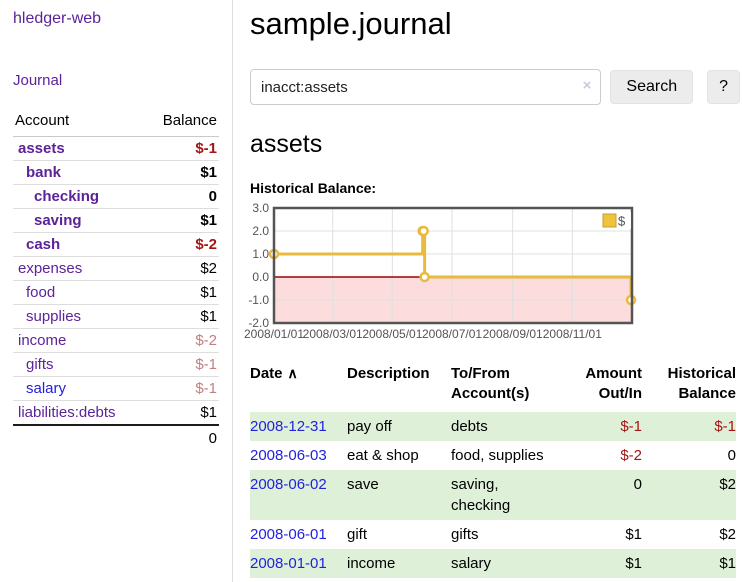 The width and height of the screenshot is (742, 582). I want to click on register-balance: $-1, so click(725, 426).